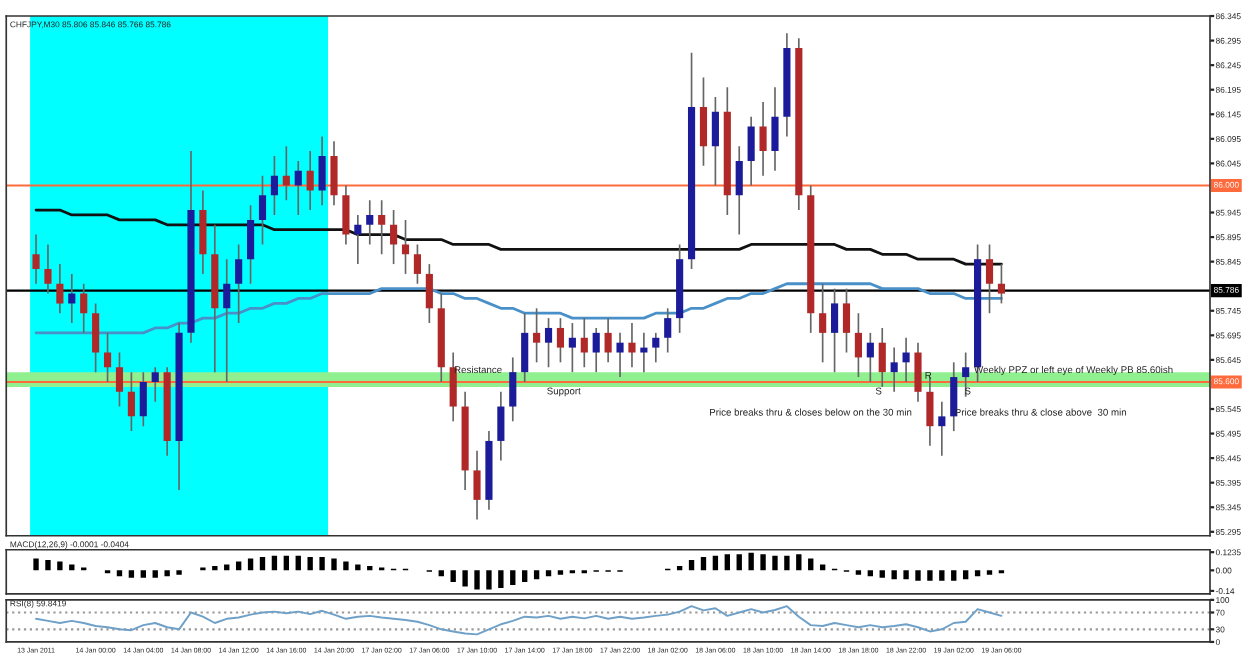 This screenshot has height=668, width=1250. What do you see at coordinates (519, 620) in the screenshot?
I see `line-series` at bounding box center [519, 620].